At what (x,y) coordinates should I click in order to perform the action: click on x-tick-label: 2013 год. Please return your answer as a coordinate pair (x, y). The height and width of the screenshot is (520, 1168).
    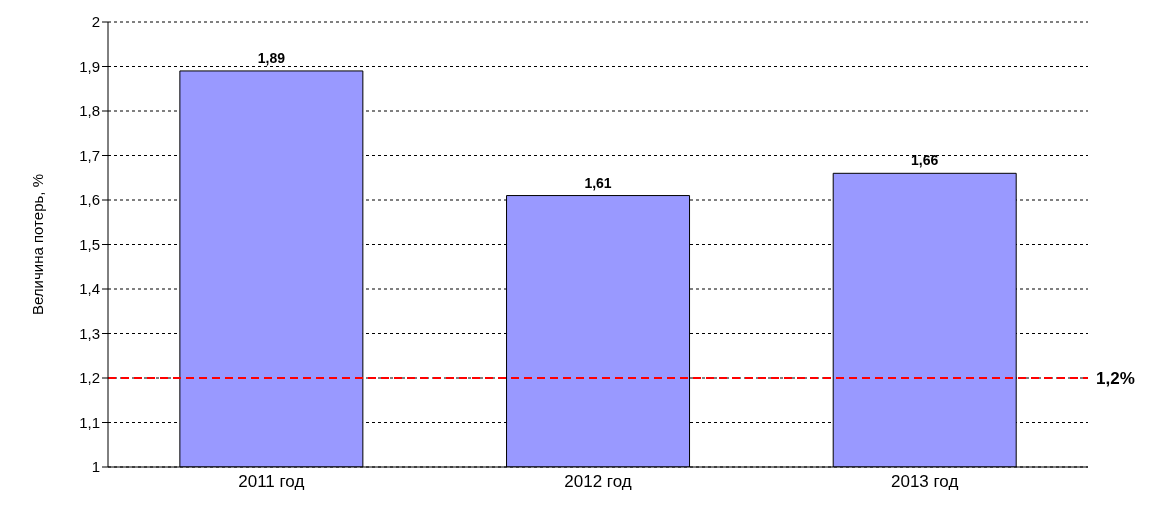
    Looking at the image, I should click on (924, 482).